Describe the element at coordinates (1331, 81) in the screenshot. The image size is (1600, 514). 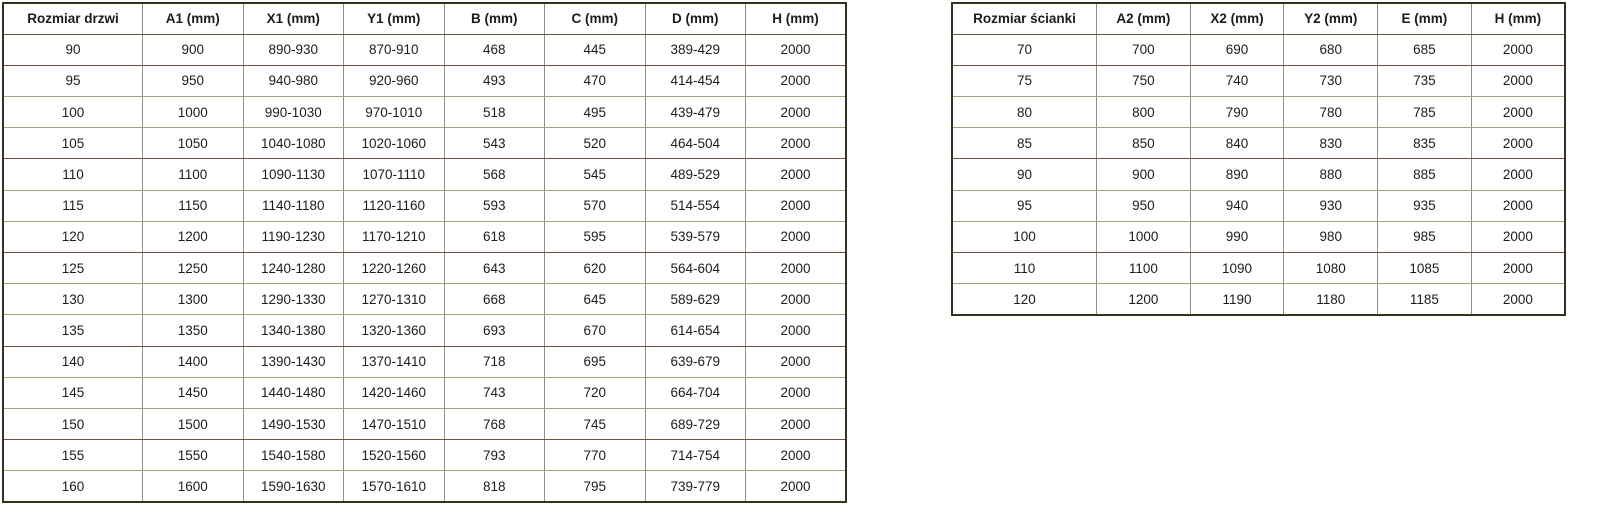
I see `cell: 730` at that location.